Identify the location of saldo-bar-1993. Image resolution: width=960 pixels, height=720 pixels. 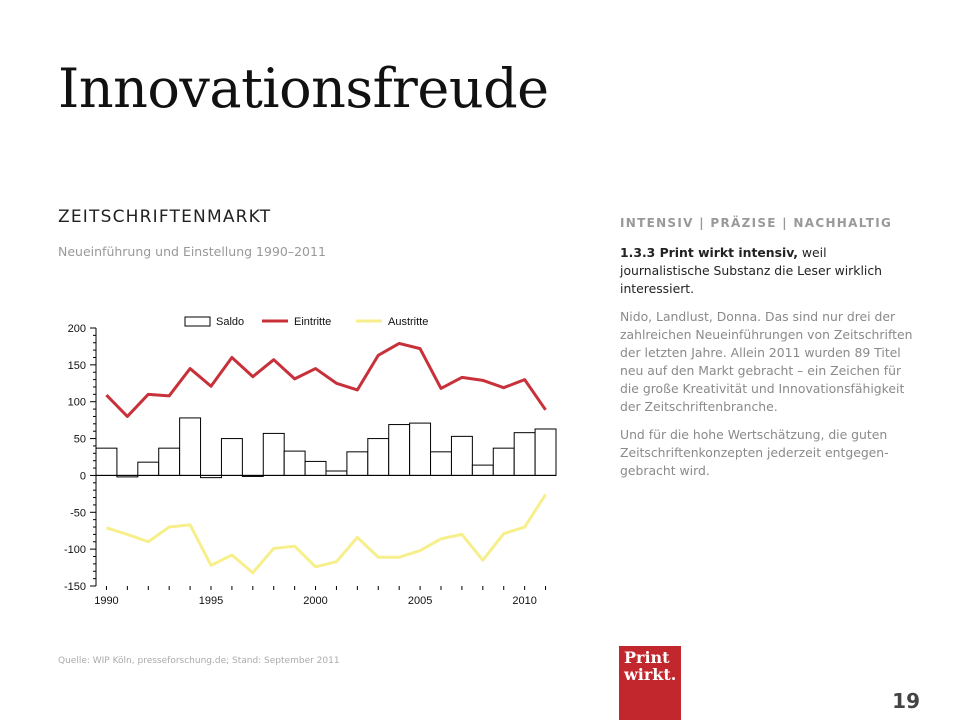
(169, 461).